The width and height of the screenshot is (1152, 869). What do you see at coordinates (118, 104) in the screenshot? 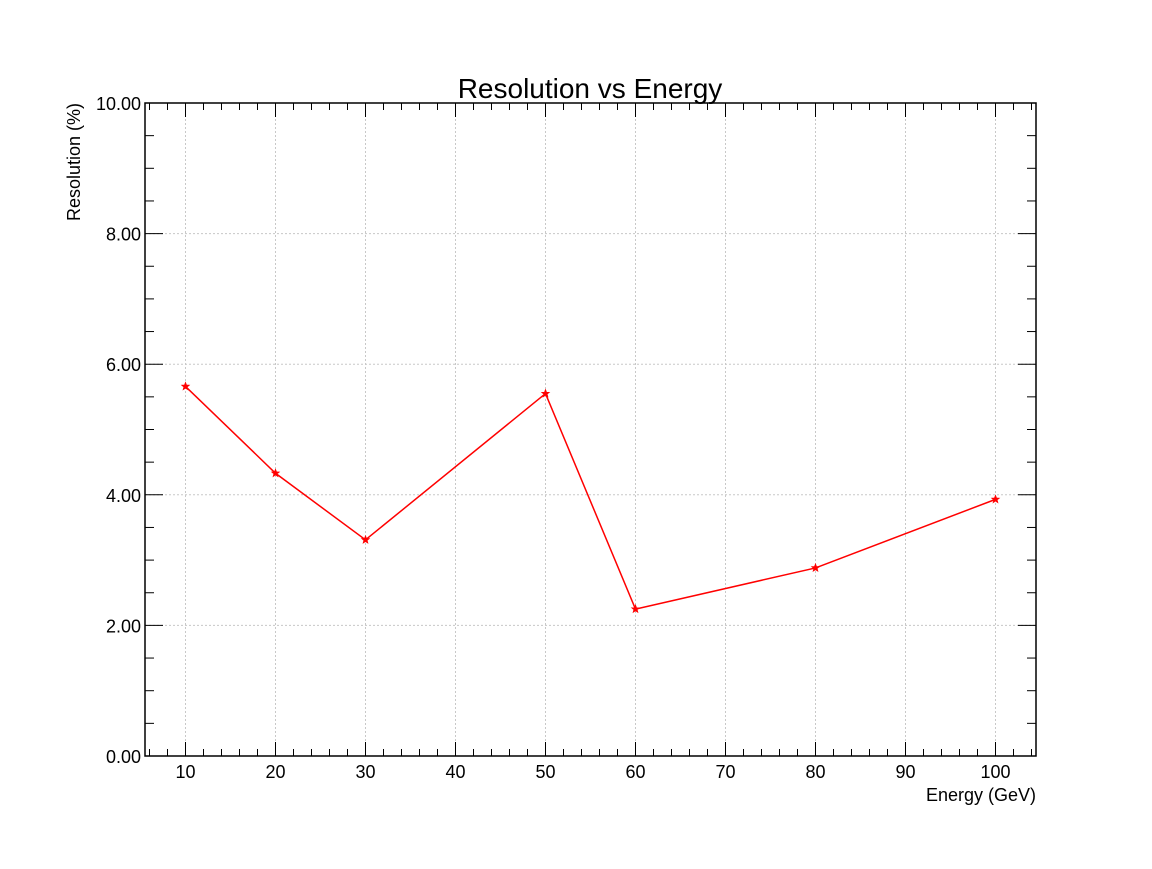
I see `y-tick-label: 10.00` at bounding box center [118, 104].